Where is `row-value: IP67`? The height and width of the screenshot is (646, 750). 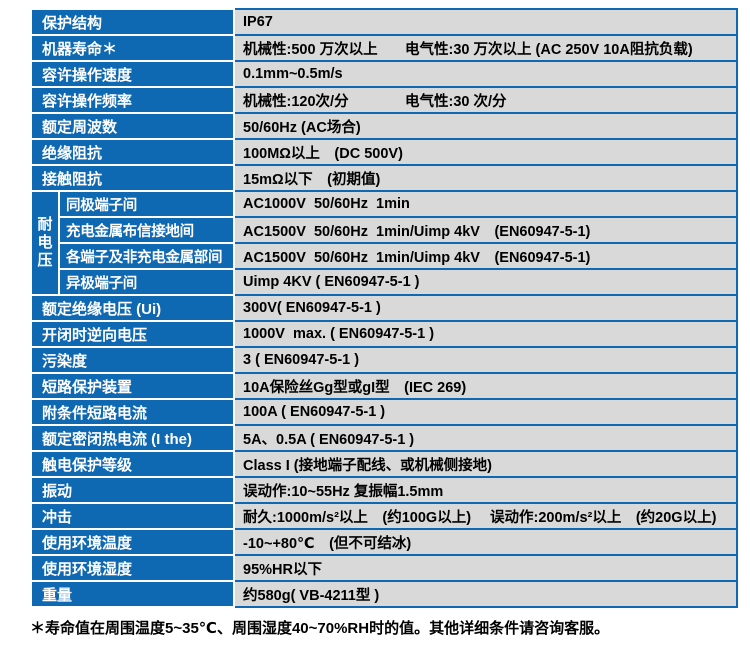
row-value: IP67 is located at coordinates (486, 22).